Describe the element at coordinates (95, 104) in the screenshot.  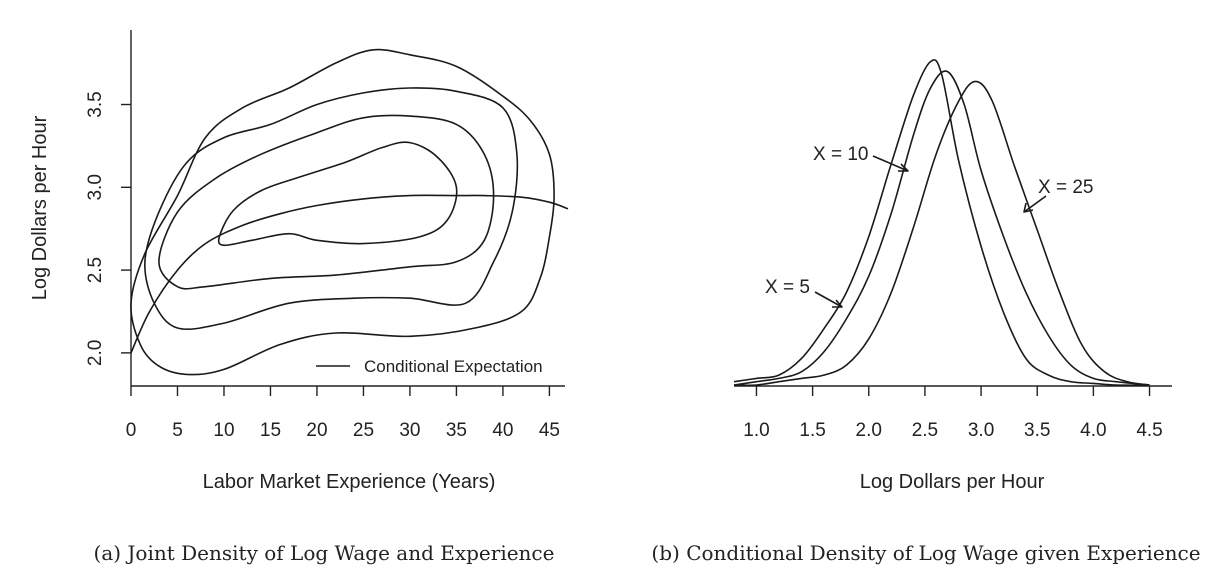
I see `panel-a-y-tick-label: 3.5` at that location.